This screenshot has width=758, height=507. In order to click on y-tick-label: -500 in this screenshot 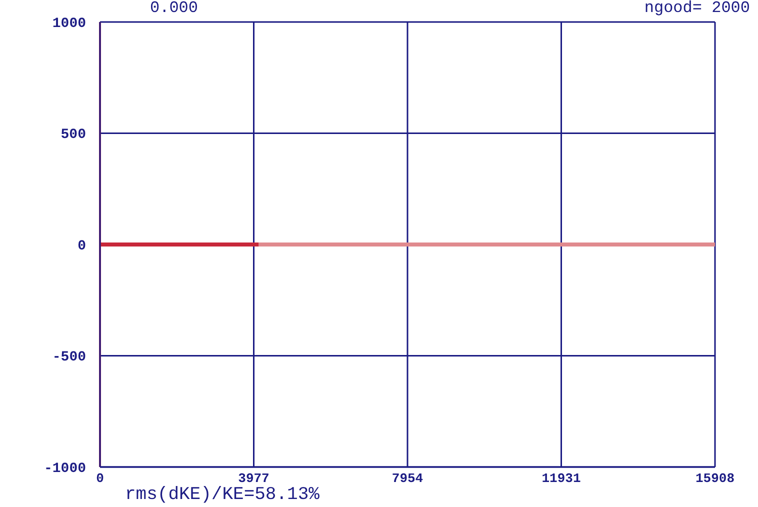, I will do `click(69, 358)`.